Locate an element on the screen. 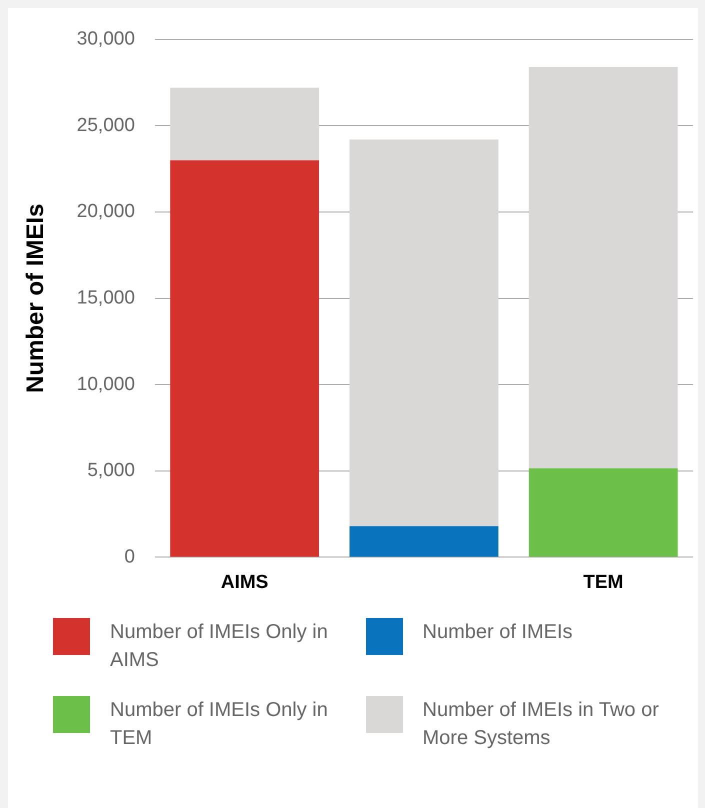 This screenshot has width=705, height=808. y-tick-label: 10,000 is located at coordinates (105, 384).